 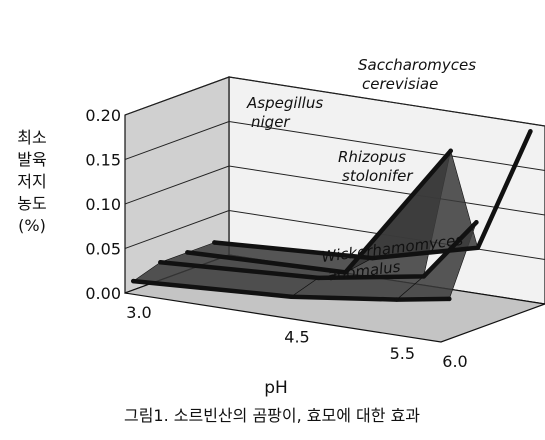 What do you see at coordinates (103, 249) in the screenshot?
I see `y-tick-label: 0.05` at bounding box center [103, 249].